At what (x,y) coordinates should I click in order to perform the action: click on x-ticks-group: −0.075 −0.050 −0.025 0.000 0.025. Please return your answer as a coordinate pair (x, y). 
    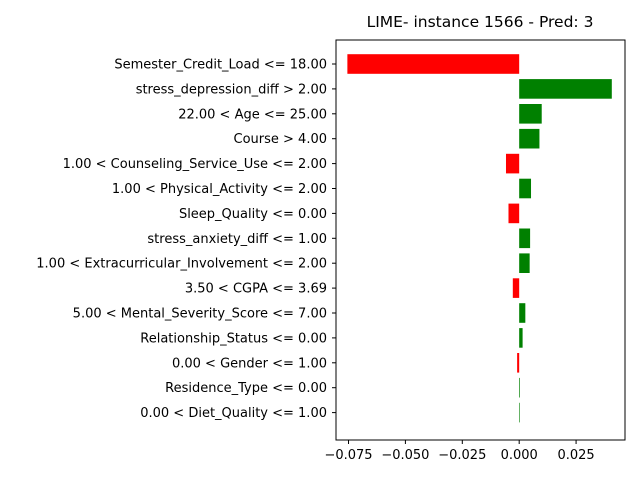
    Looking at the image, I should click on (459, 451).